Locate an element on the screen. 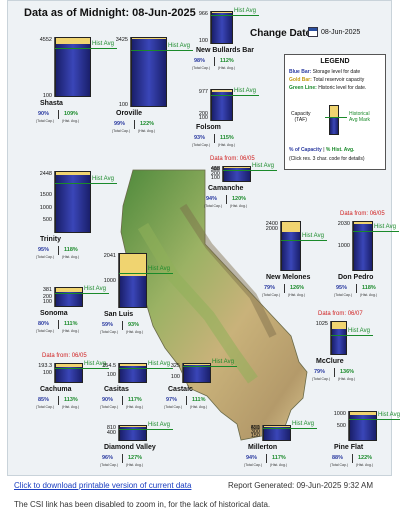 The width and height of the screenshot is (400, 516). reservoir-name-link: New Bullards Bar is located at coordinates (225, 50).